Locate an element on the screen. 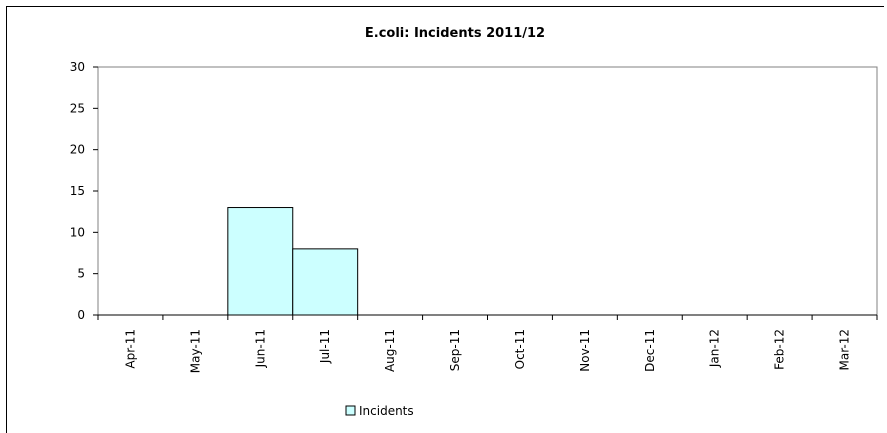  x-tick-label: Jan-12 is located at coordinates (715, 348).